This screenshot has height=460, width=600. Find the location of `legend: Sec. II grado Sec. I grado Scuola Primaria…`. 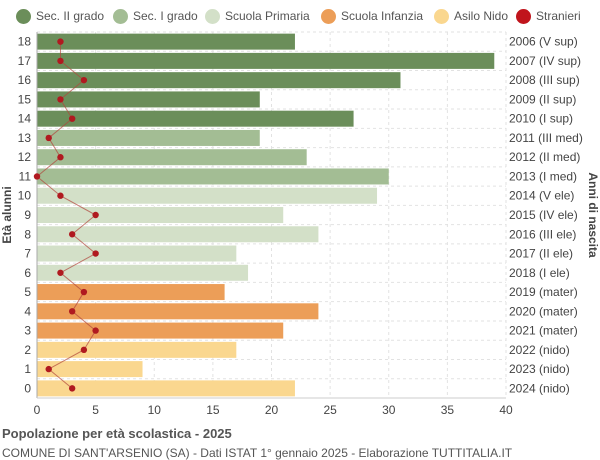

legend: Sec. II grado Sec. I grado Scuola Primaria… is located at coordinates (300, 16).